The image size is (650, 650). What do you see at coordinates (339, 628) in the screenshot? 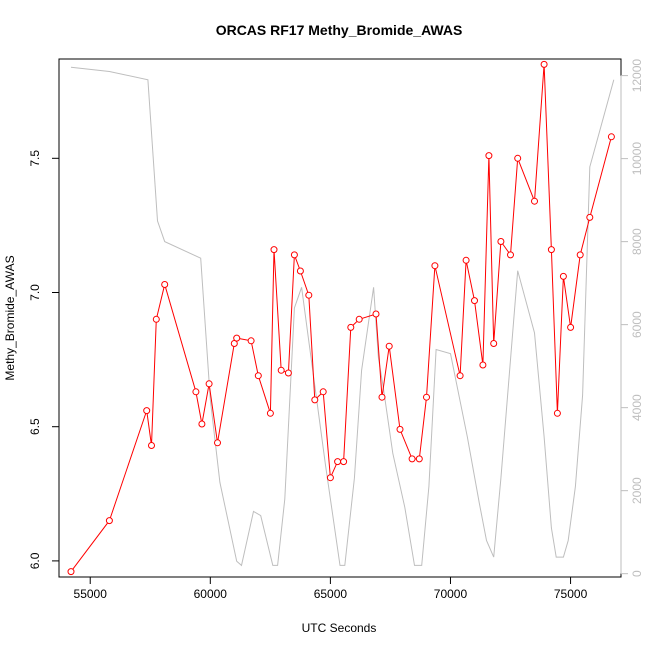
I see `x-axis-label: UTC Seconds` at bounding box center [339, 628].